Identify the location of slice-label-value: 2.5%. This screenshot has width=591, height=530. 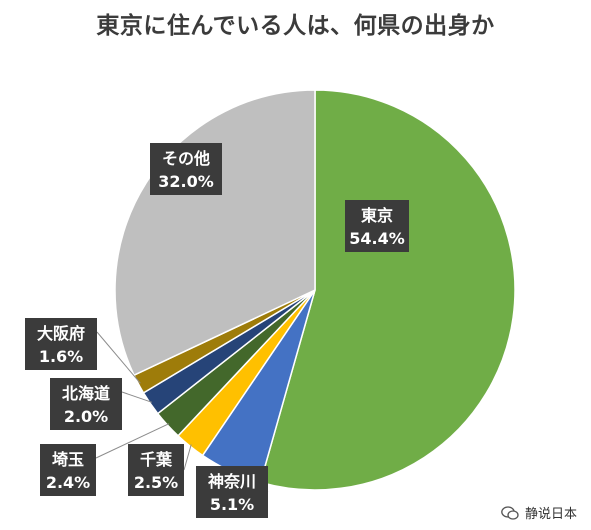
(156, 482).